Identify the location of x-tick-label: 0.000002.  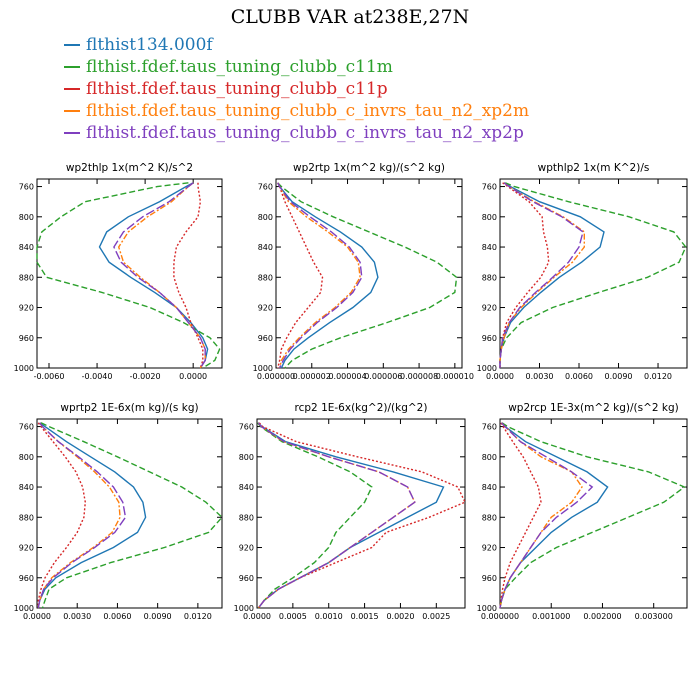
(312, 376).